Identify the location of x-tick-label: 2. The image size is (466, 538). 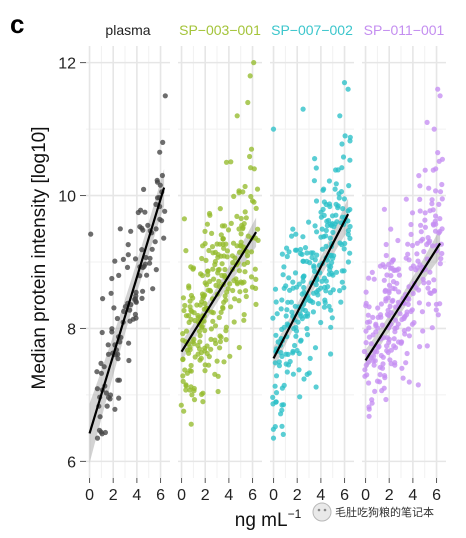
(389, 495).